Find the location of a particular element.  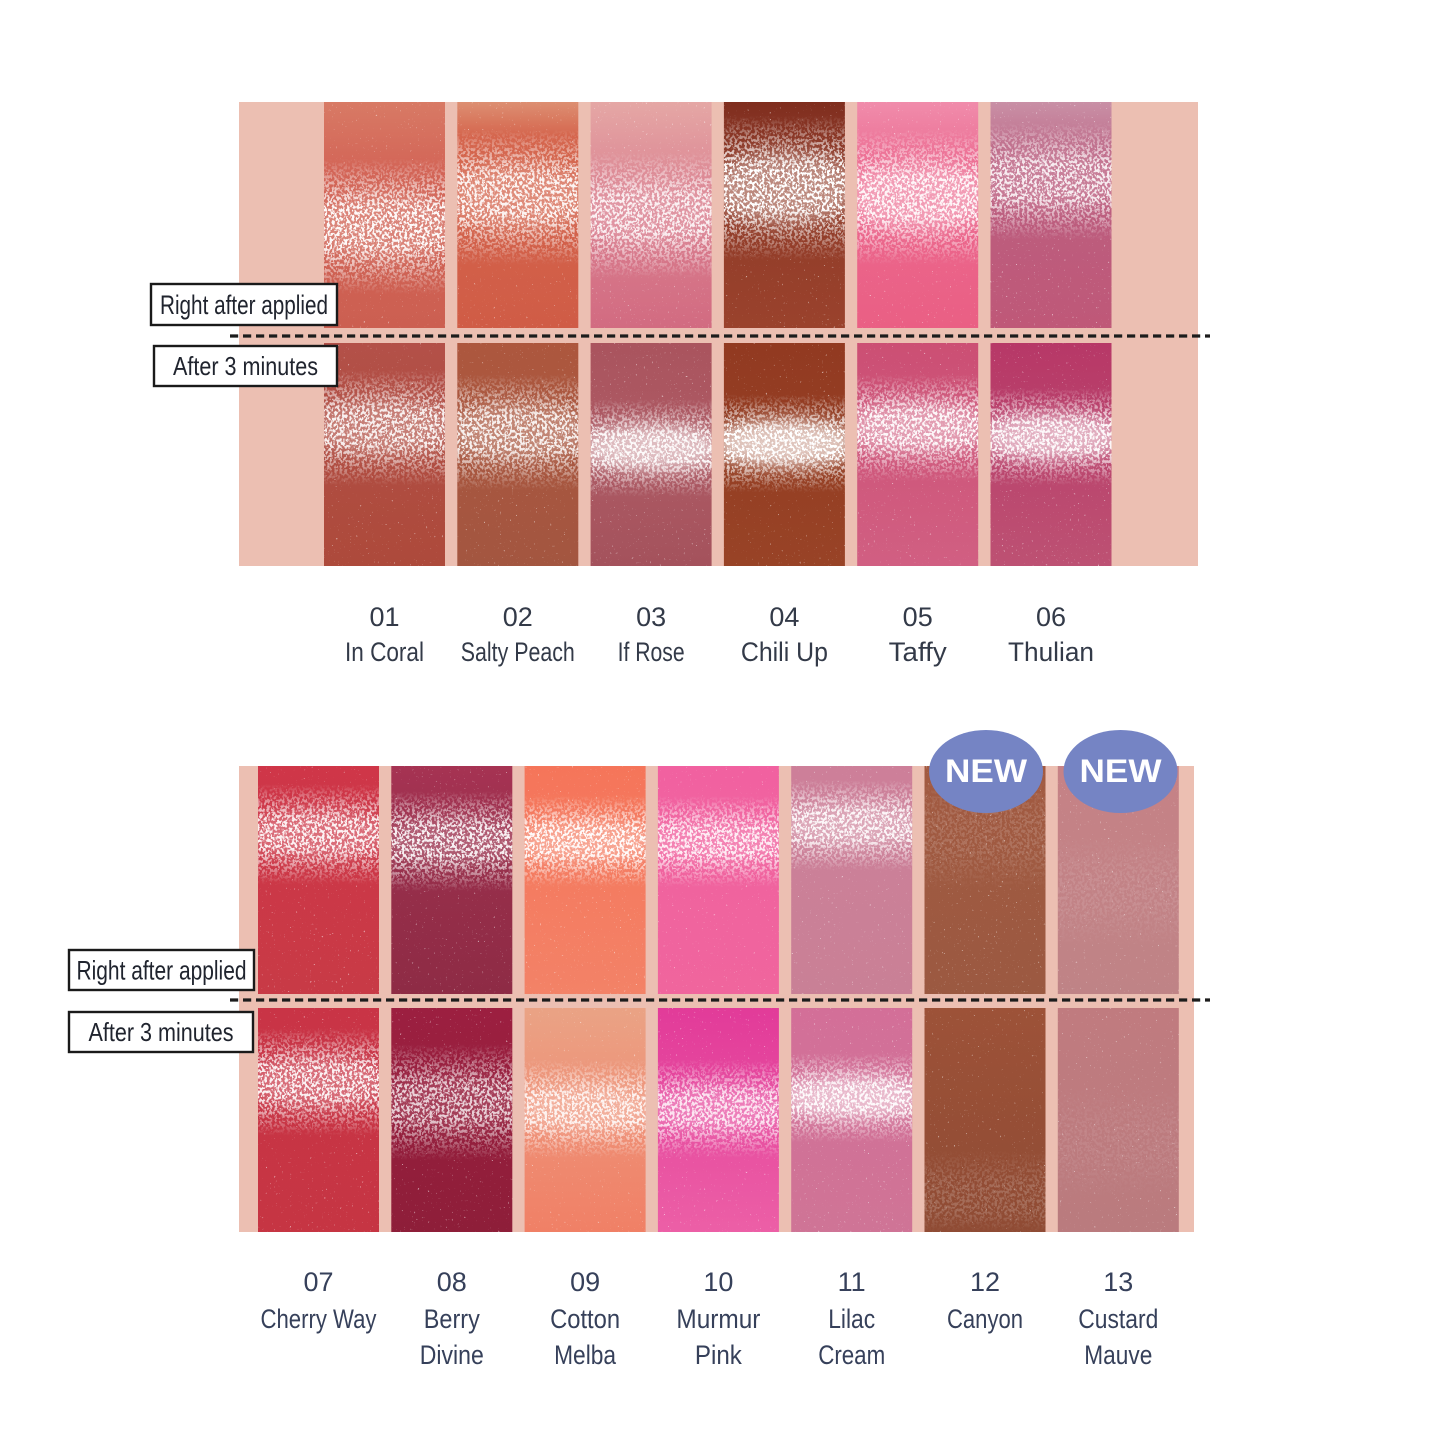

svg-text: 10 is located at coordinates (718, 1282).